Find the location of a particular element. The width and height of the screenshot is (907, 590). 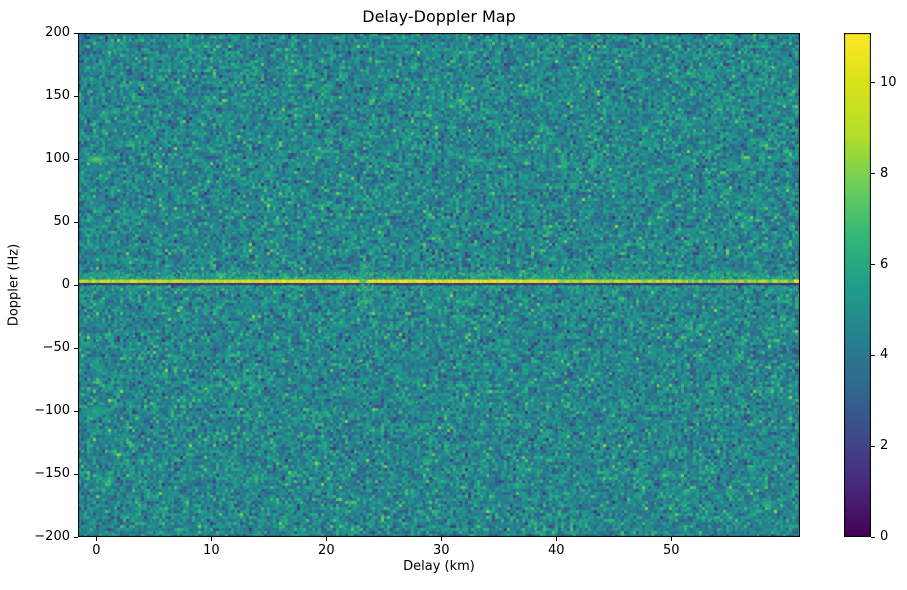

colorbar-tick-label: 4 is located at coordinates (884, 355).